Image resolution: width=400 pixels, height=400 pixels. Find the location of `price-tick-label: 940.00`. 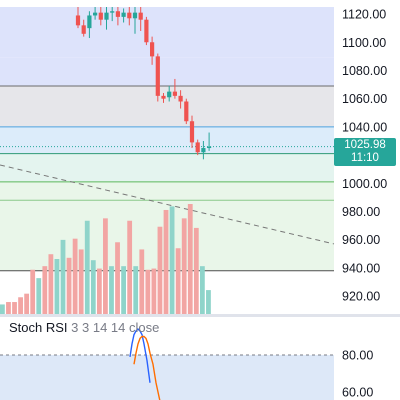

price-tick-label: 940.00 is located at coordinates (361, 268).